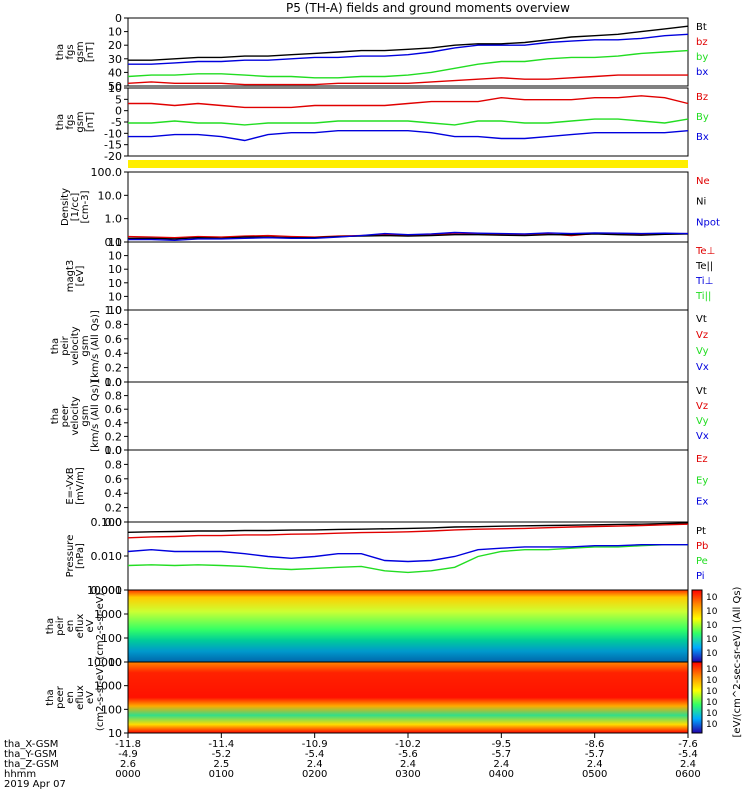 Image resolution: width=750 pixels, height=800 pixels. What do you see at coordinates (705, 251) in the screenshot?
I see `legend-entry: Te⊥` at bounding box center [705, 251].